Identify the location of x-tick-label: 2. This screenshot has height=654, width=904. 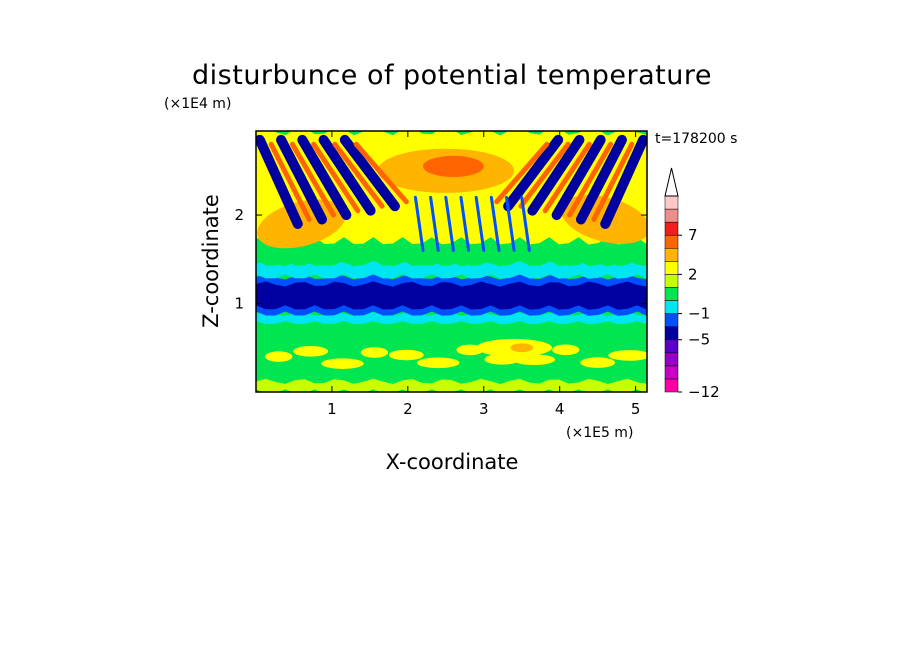
(408, 409).